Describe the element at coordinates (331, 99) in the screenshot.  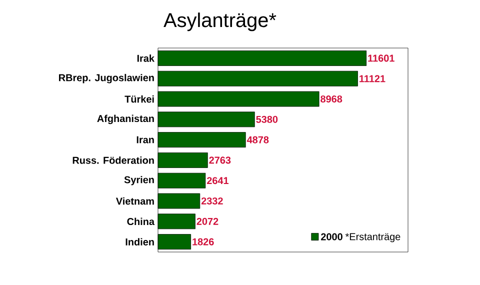
I see `data-label: 8968` at that location.